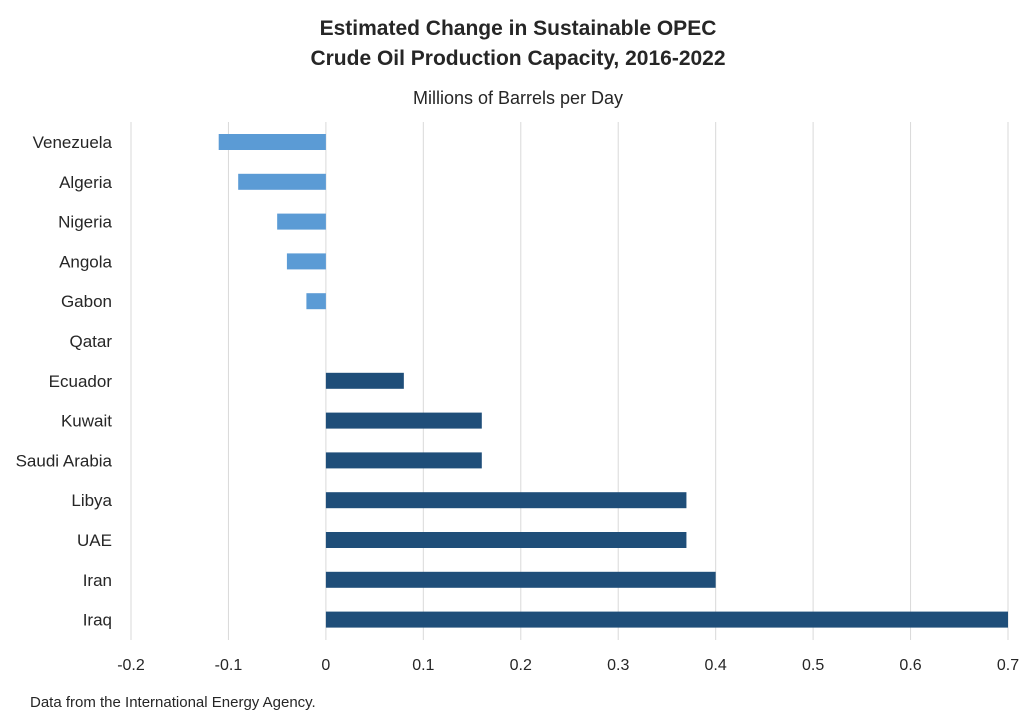 The height and width of the screenshot is (720, 1036). Describe the element at coordinates (282, 181) in the screenshot. I see `bar-algeria` at that location.